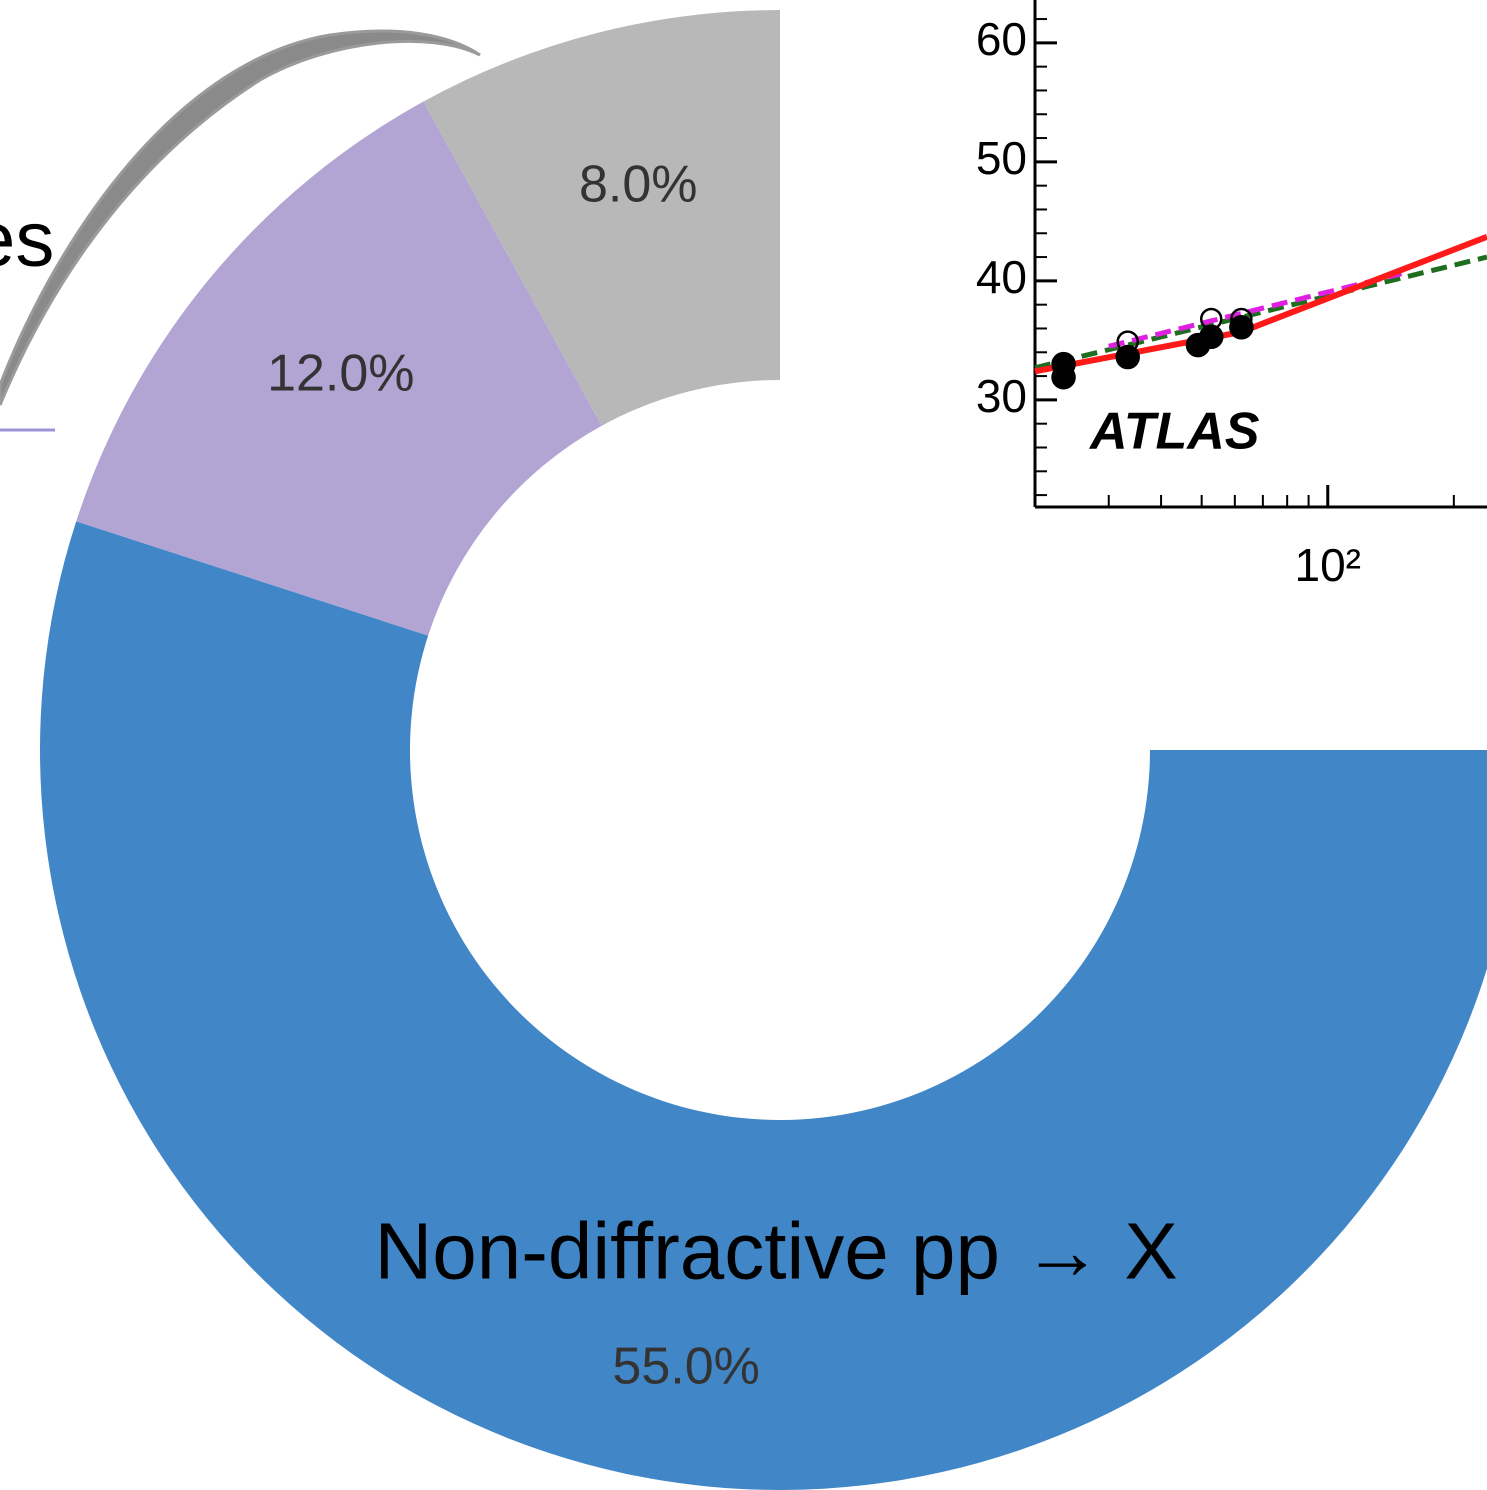  What do you see at coordinates (27, 239) in the screenshot?
I see `slide-text: es` at bounding box center [27, 239].